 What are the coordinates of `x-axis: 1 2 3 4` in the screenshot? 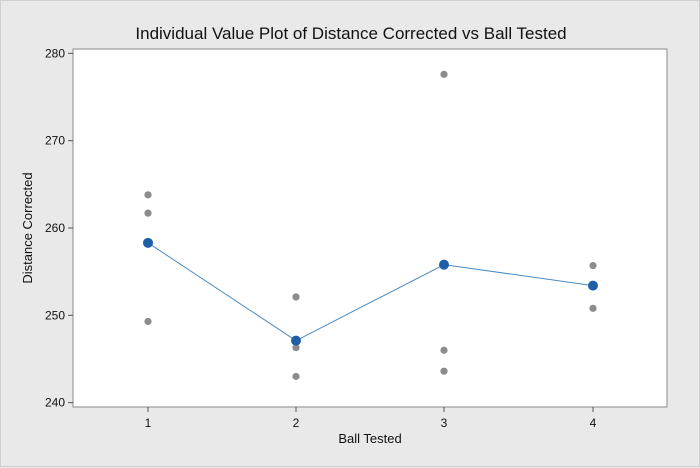 It's located at (371, 418).